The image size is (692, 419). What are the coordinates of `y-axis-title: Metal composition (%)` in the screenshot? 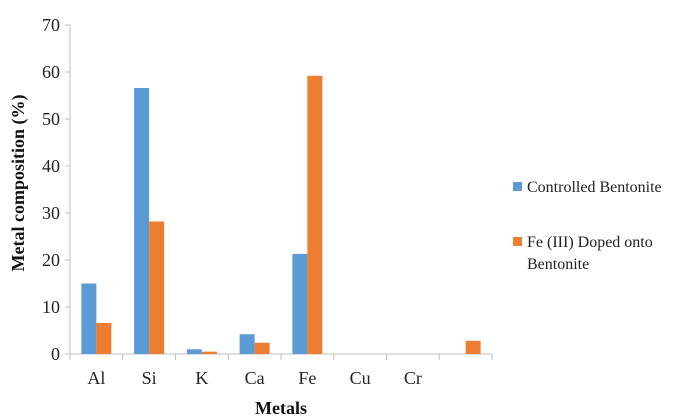 It's located at (18, 183).